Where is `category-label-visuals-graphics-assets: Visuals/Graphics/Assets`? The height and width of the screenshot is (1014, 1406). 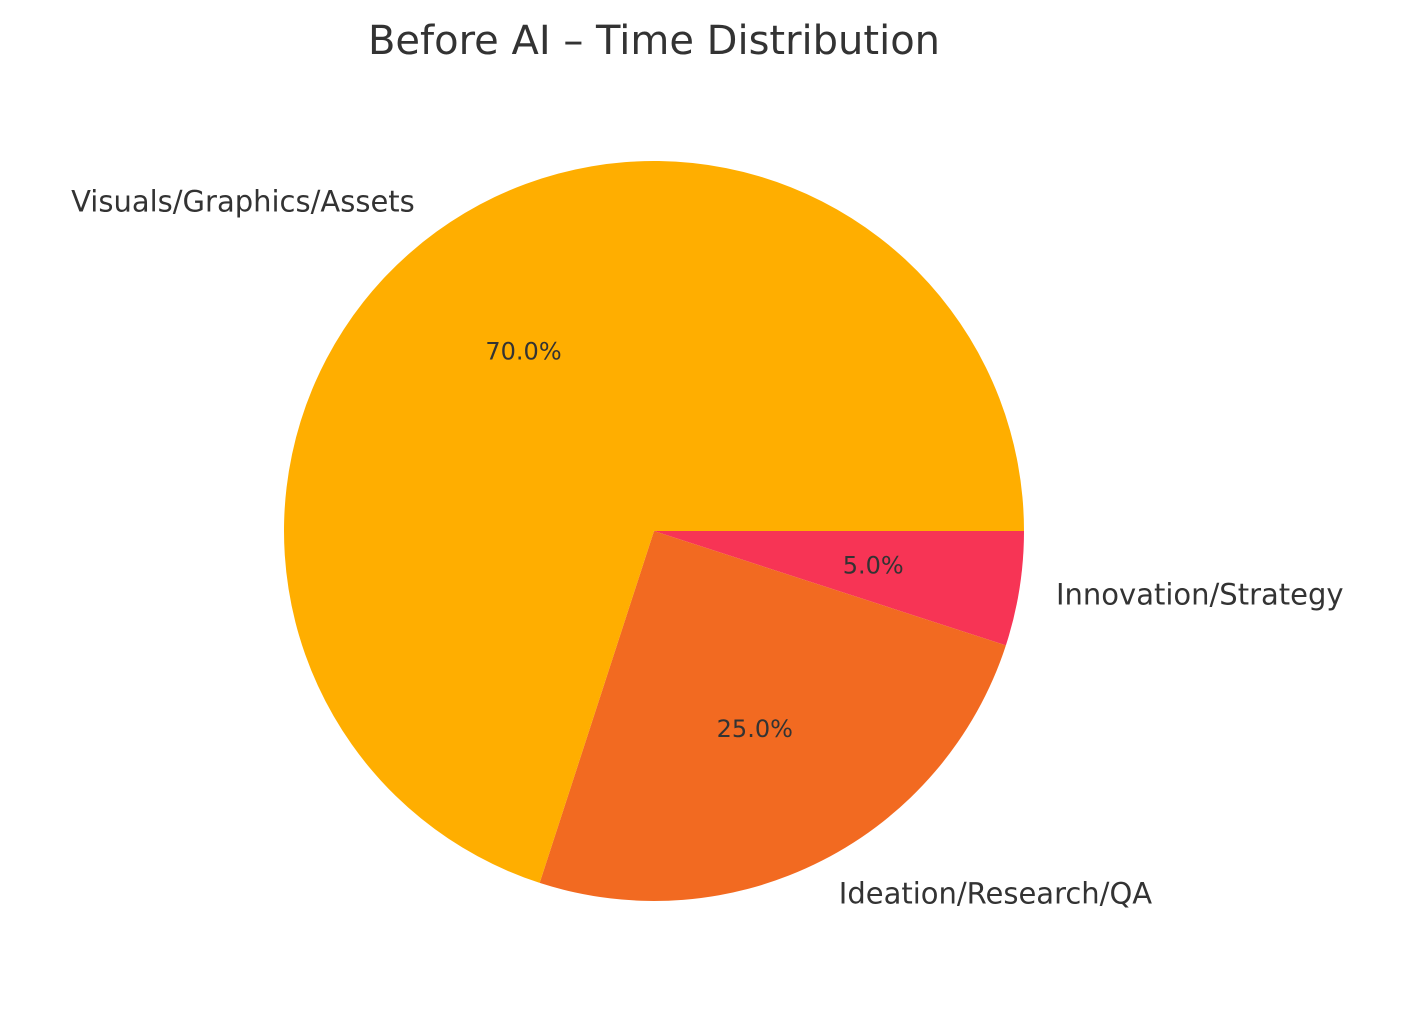
category-label-visuals-graphics-assets: Visuals/Graphics/Assets is located at coordinates (243, 202).